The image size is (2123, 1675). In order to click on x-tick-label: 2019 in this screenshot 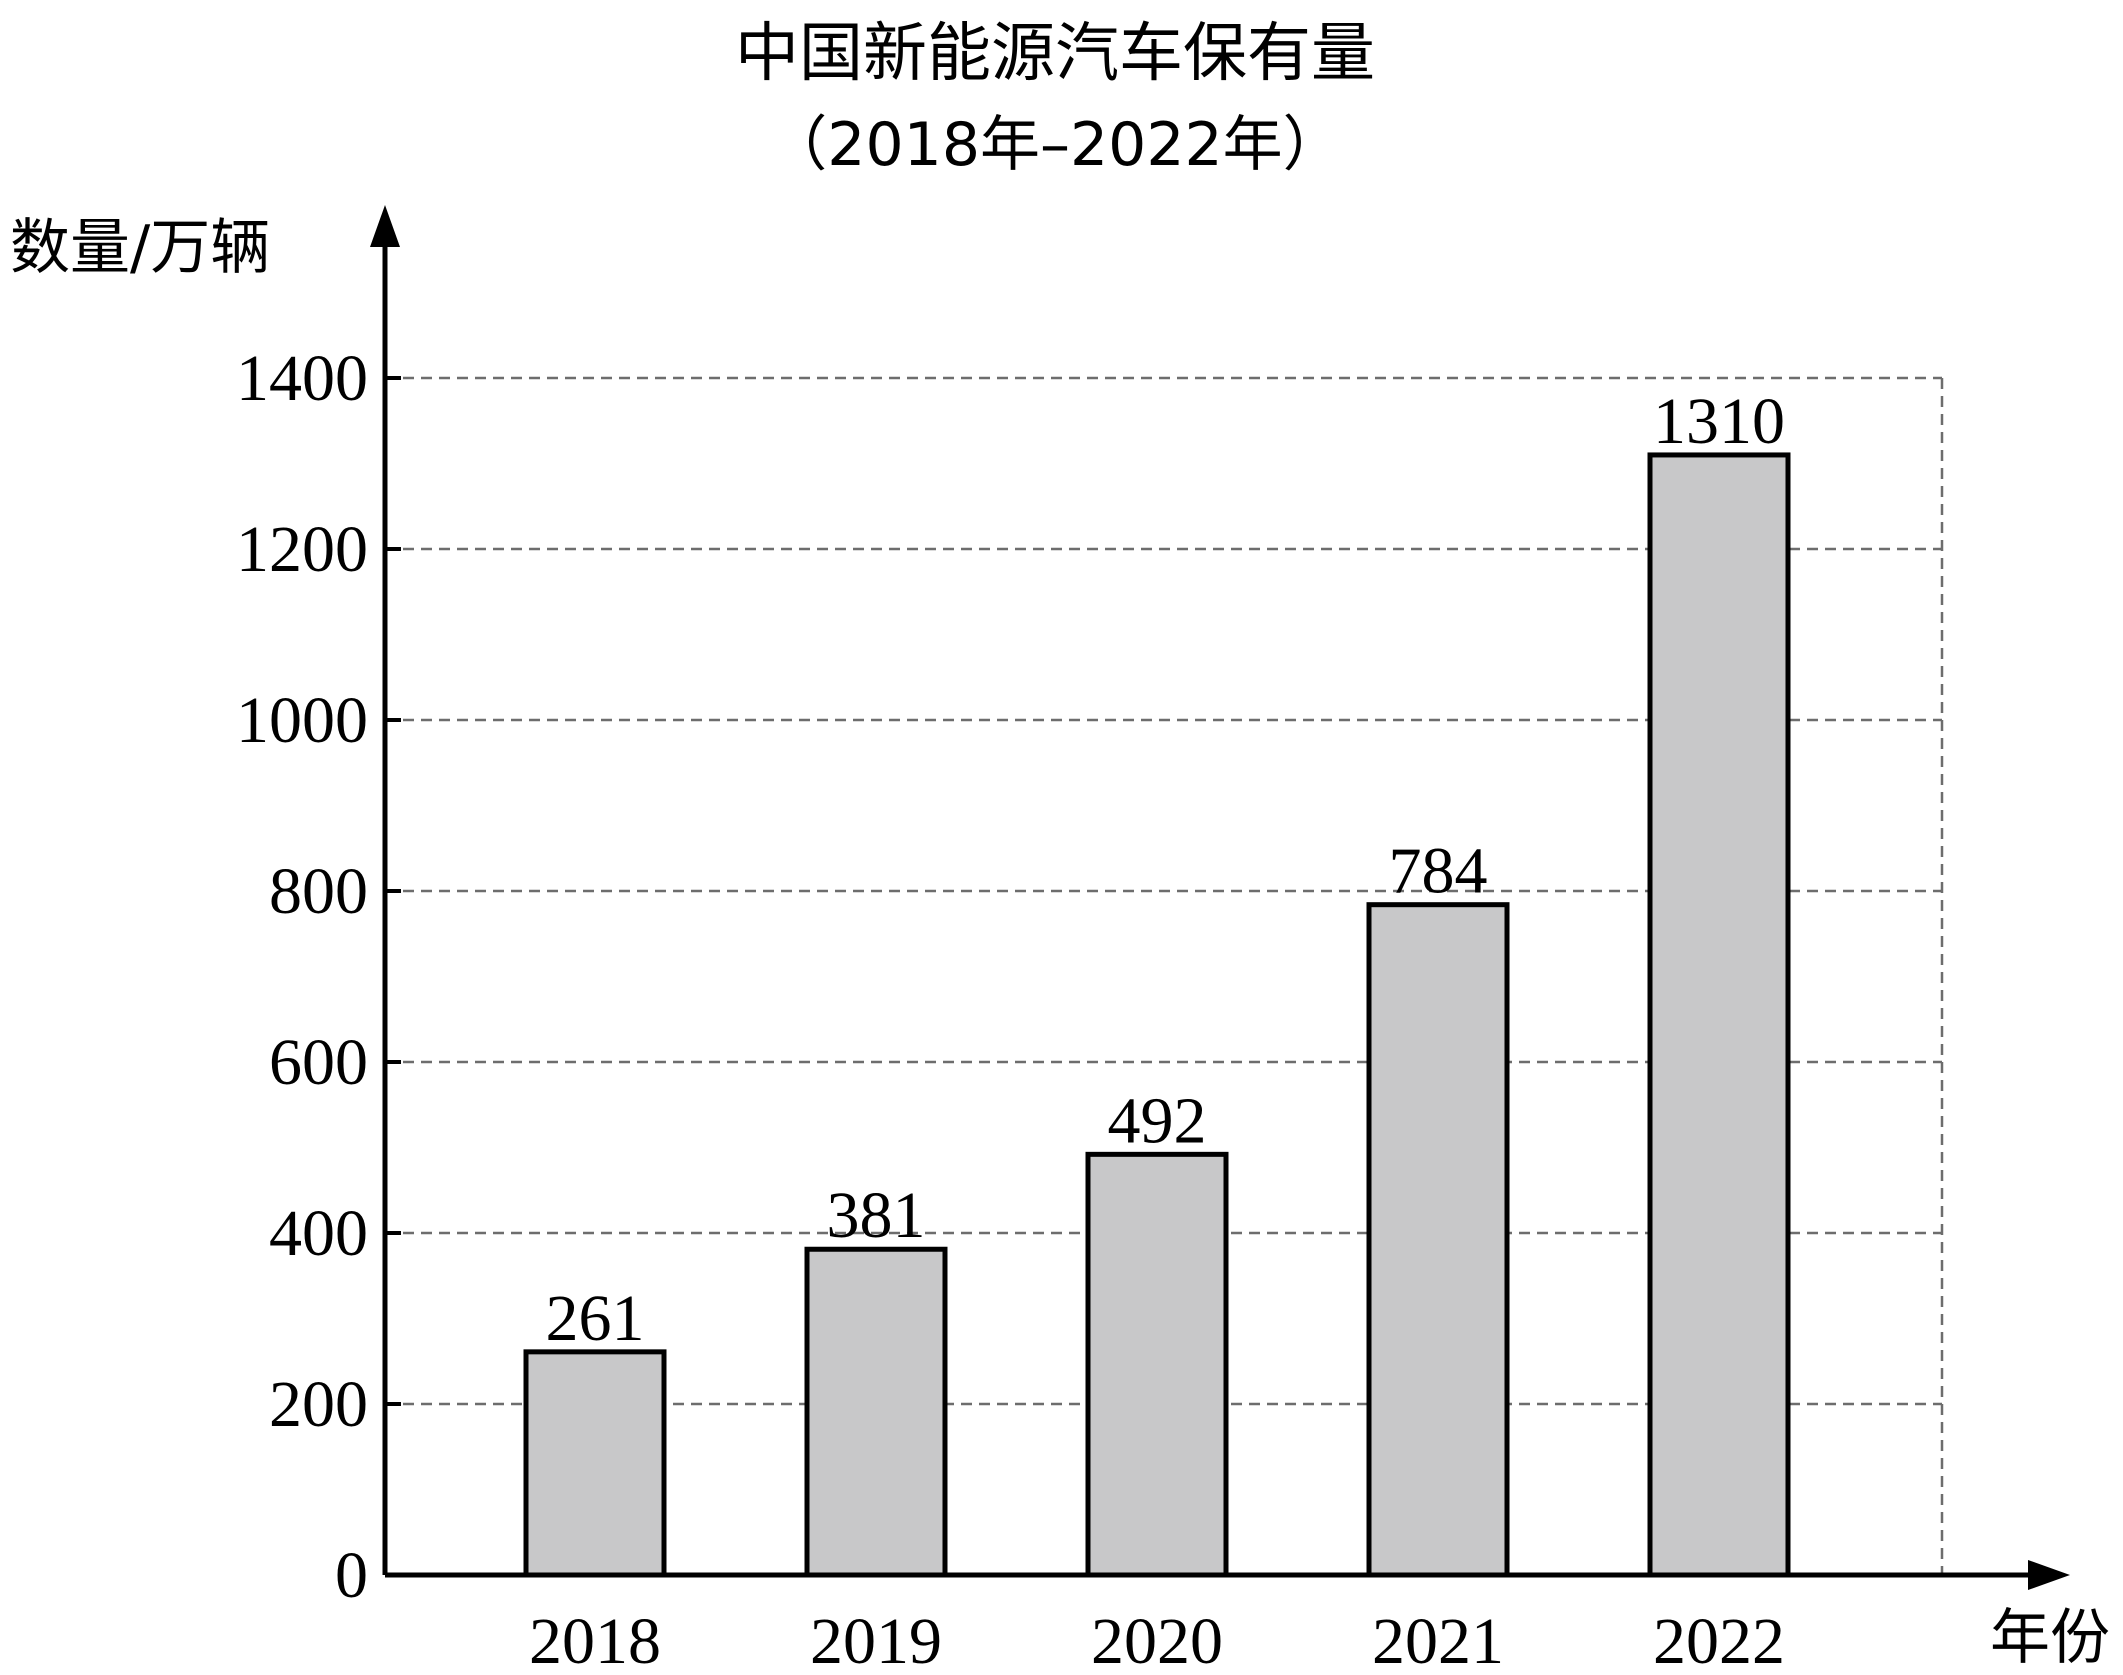, I will do `click(876, 1640)`.